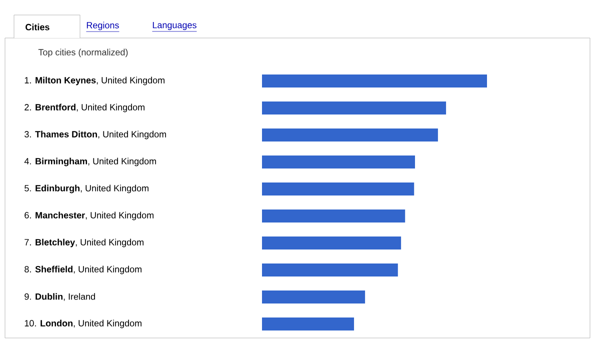 The width and height of the screenshot is (595, 352). What do you see at coordinates (94, 81) in the screenshot?
I see `y-tick-label: 1. Milton Keynes, United Kingdom` at bounding box center [94, 81].